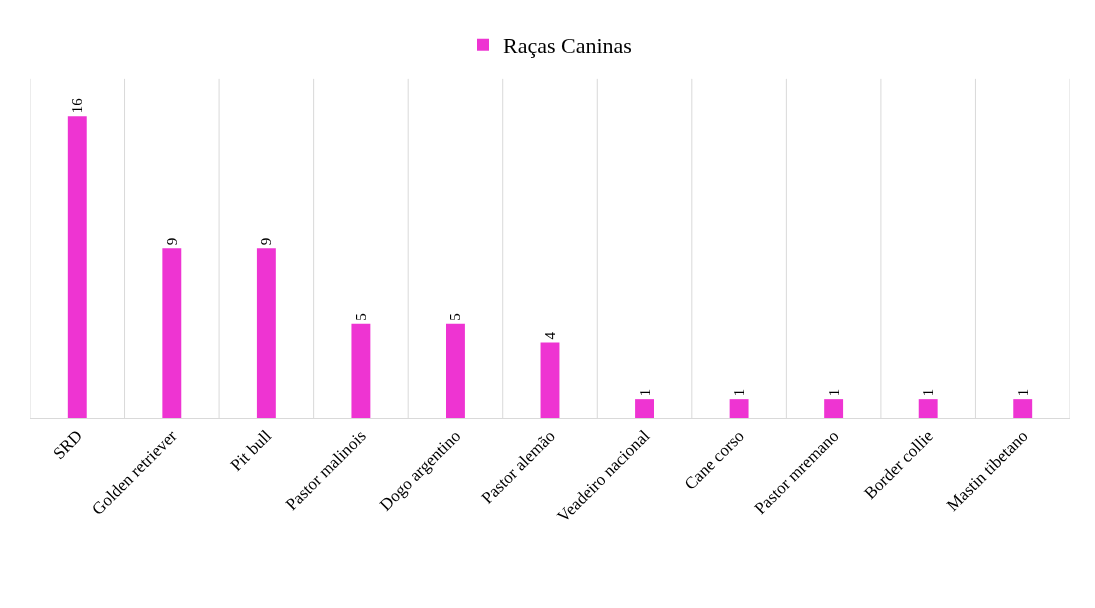  What do you see at coordinates (550, 335) in the screenshot?
I see `data-label: 4` at bounding box center [550, 335].